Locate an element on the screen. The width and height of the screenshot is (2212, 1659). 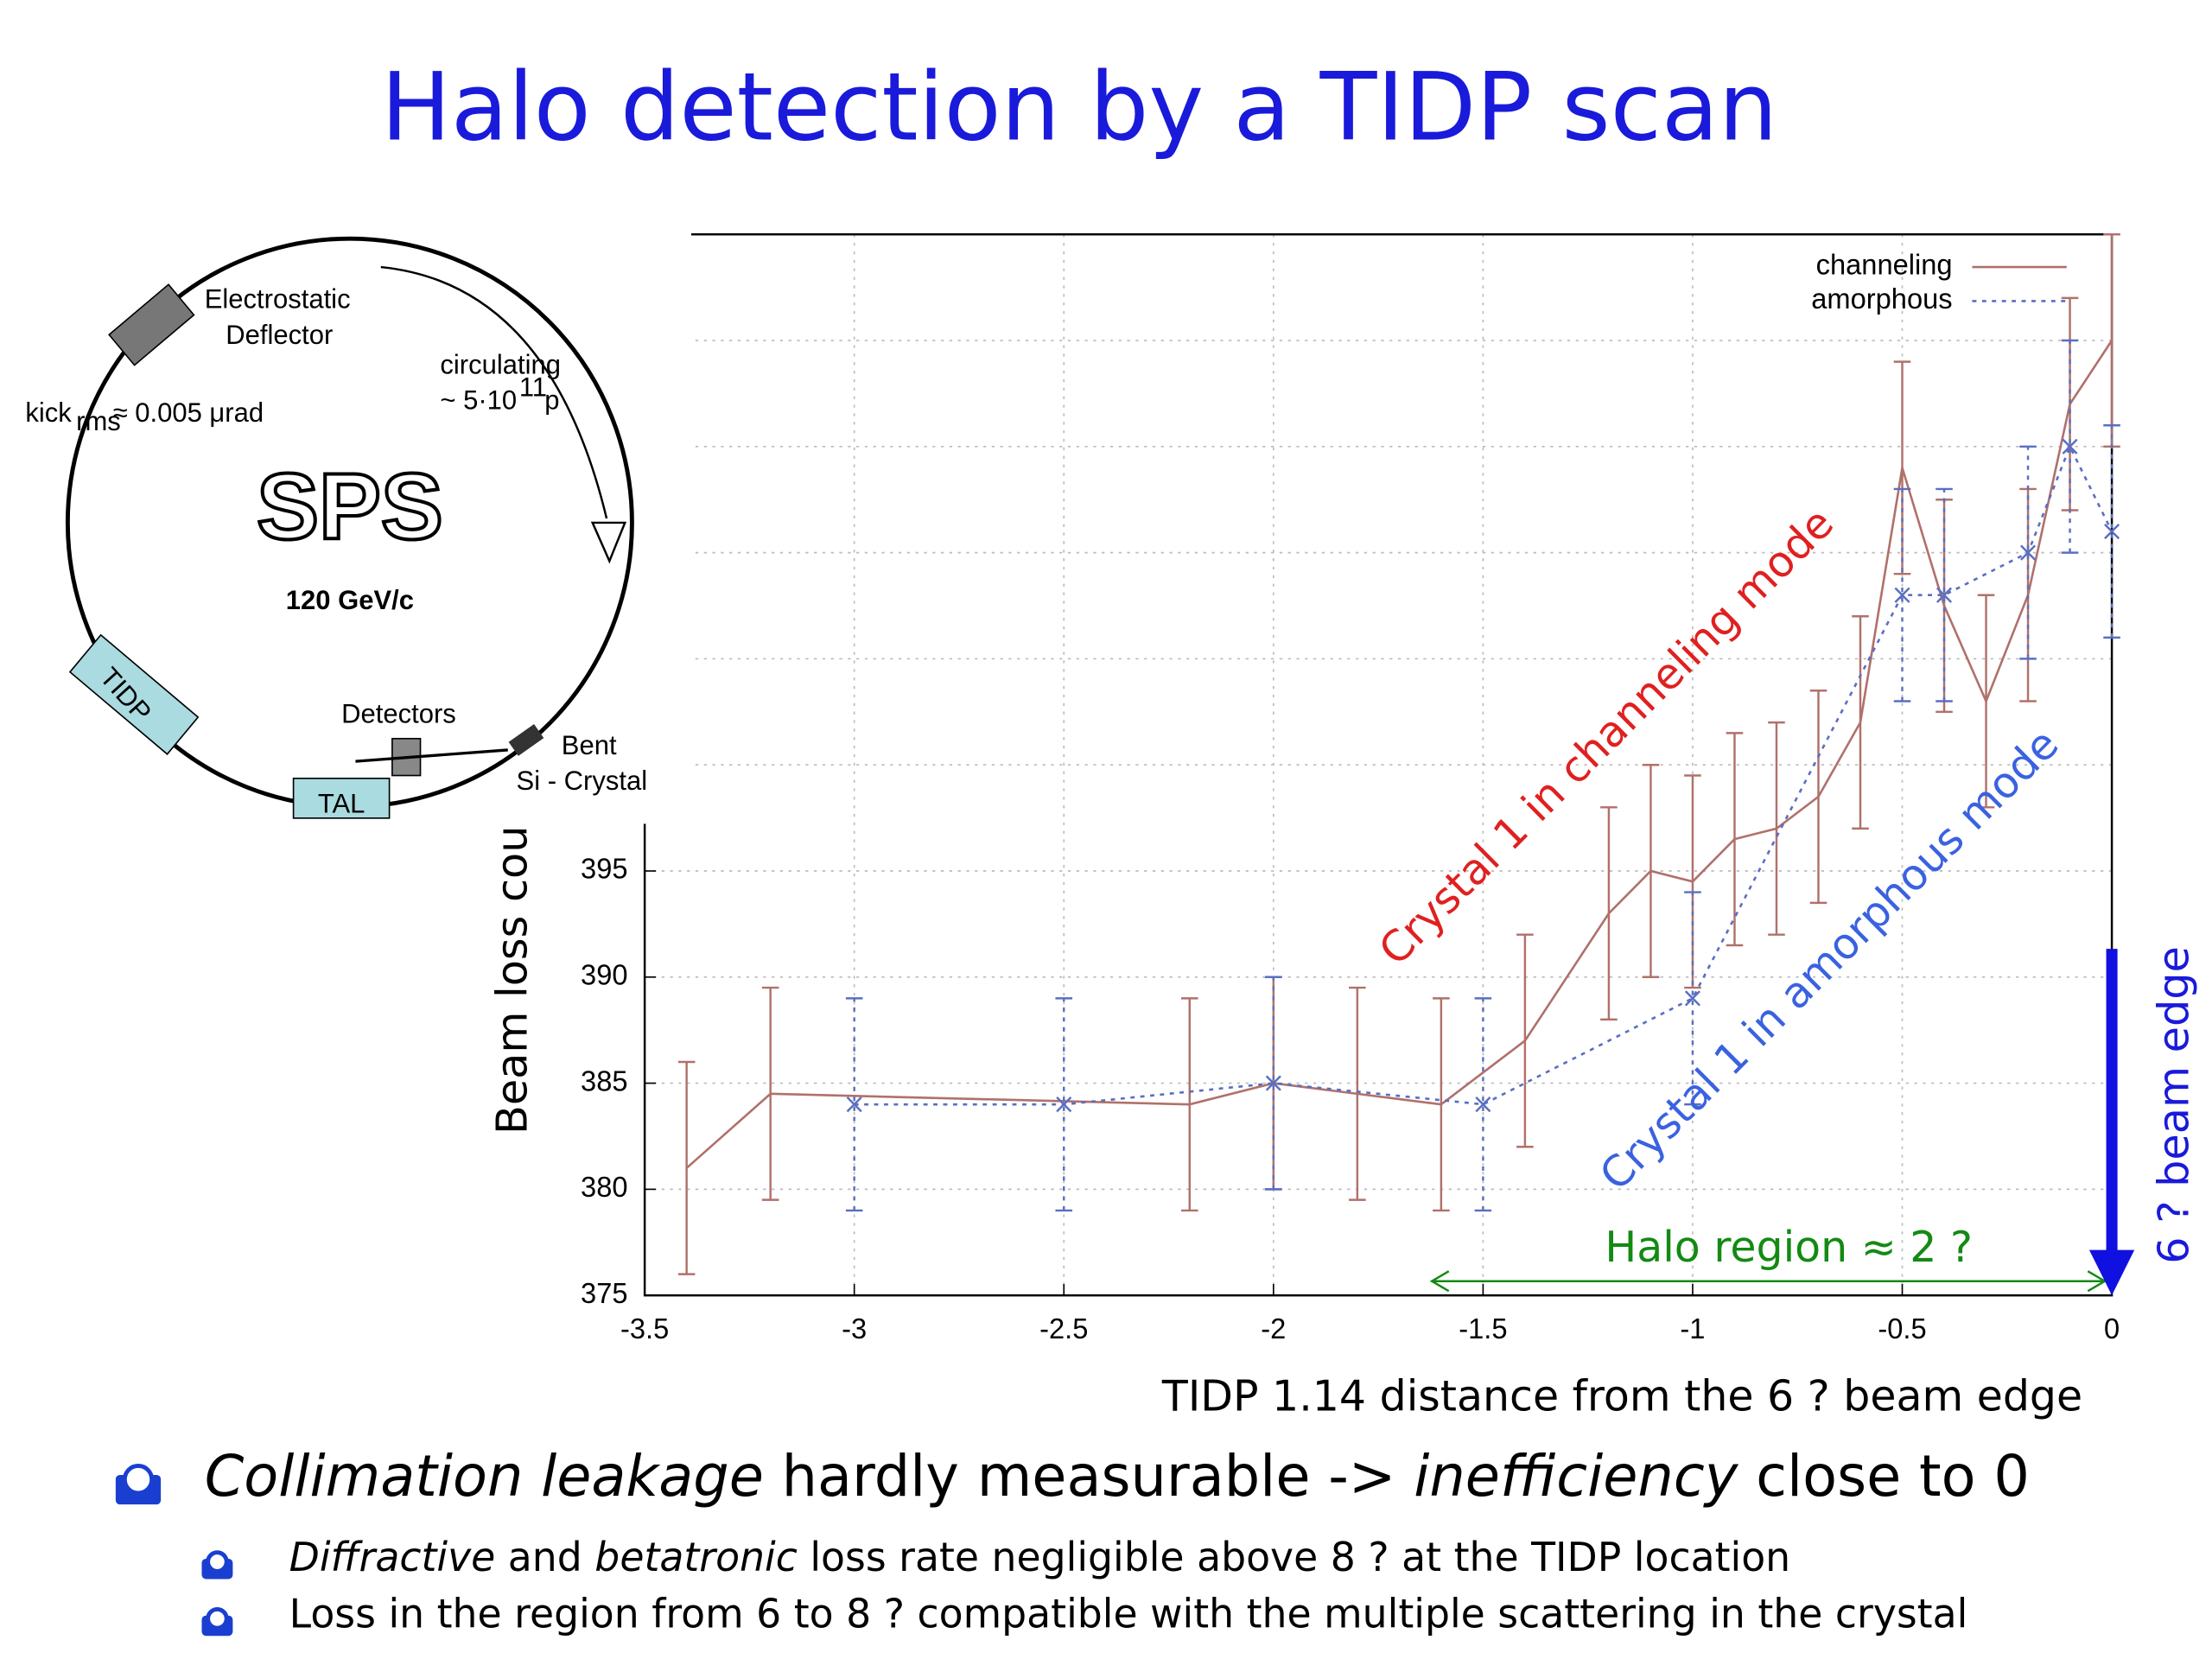
x-tick-label: -2 is located at coordinates (1273, 1328).